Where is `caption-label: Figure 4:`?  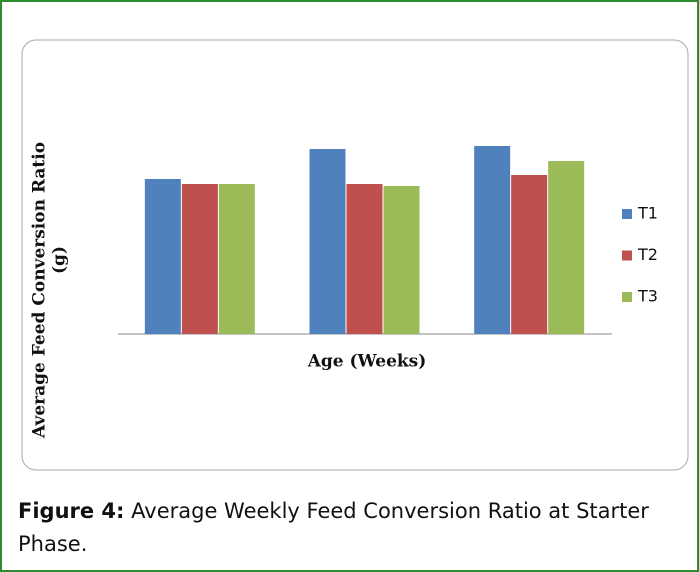 caption-label: Figure 4: is located at coordinates (71, 511).